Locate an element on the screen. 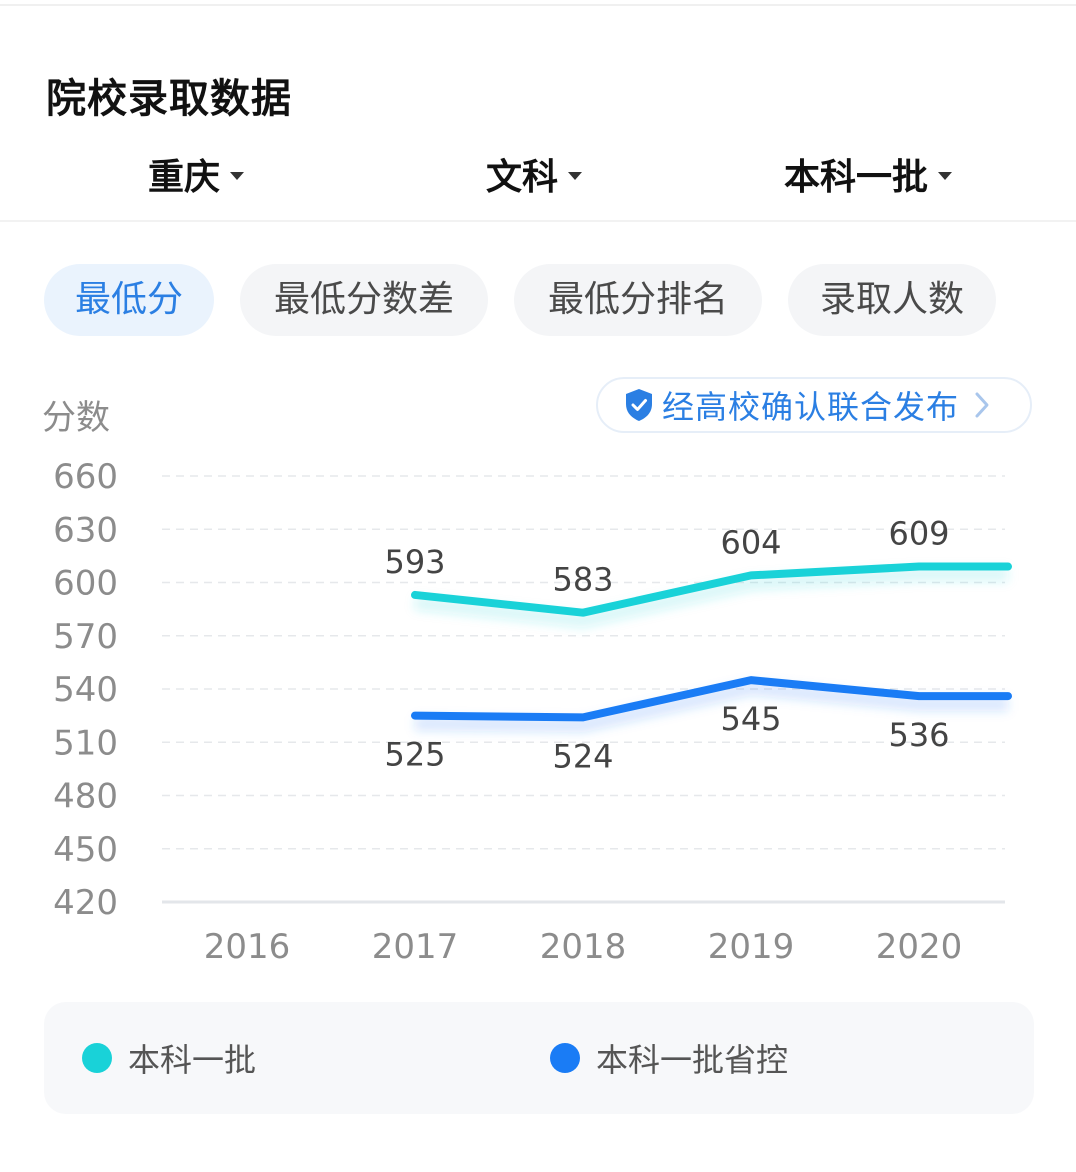 The image size is (1076, 1172). legend-item-control-line: 本科一批省控 is located at coordinates (669, 1058).